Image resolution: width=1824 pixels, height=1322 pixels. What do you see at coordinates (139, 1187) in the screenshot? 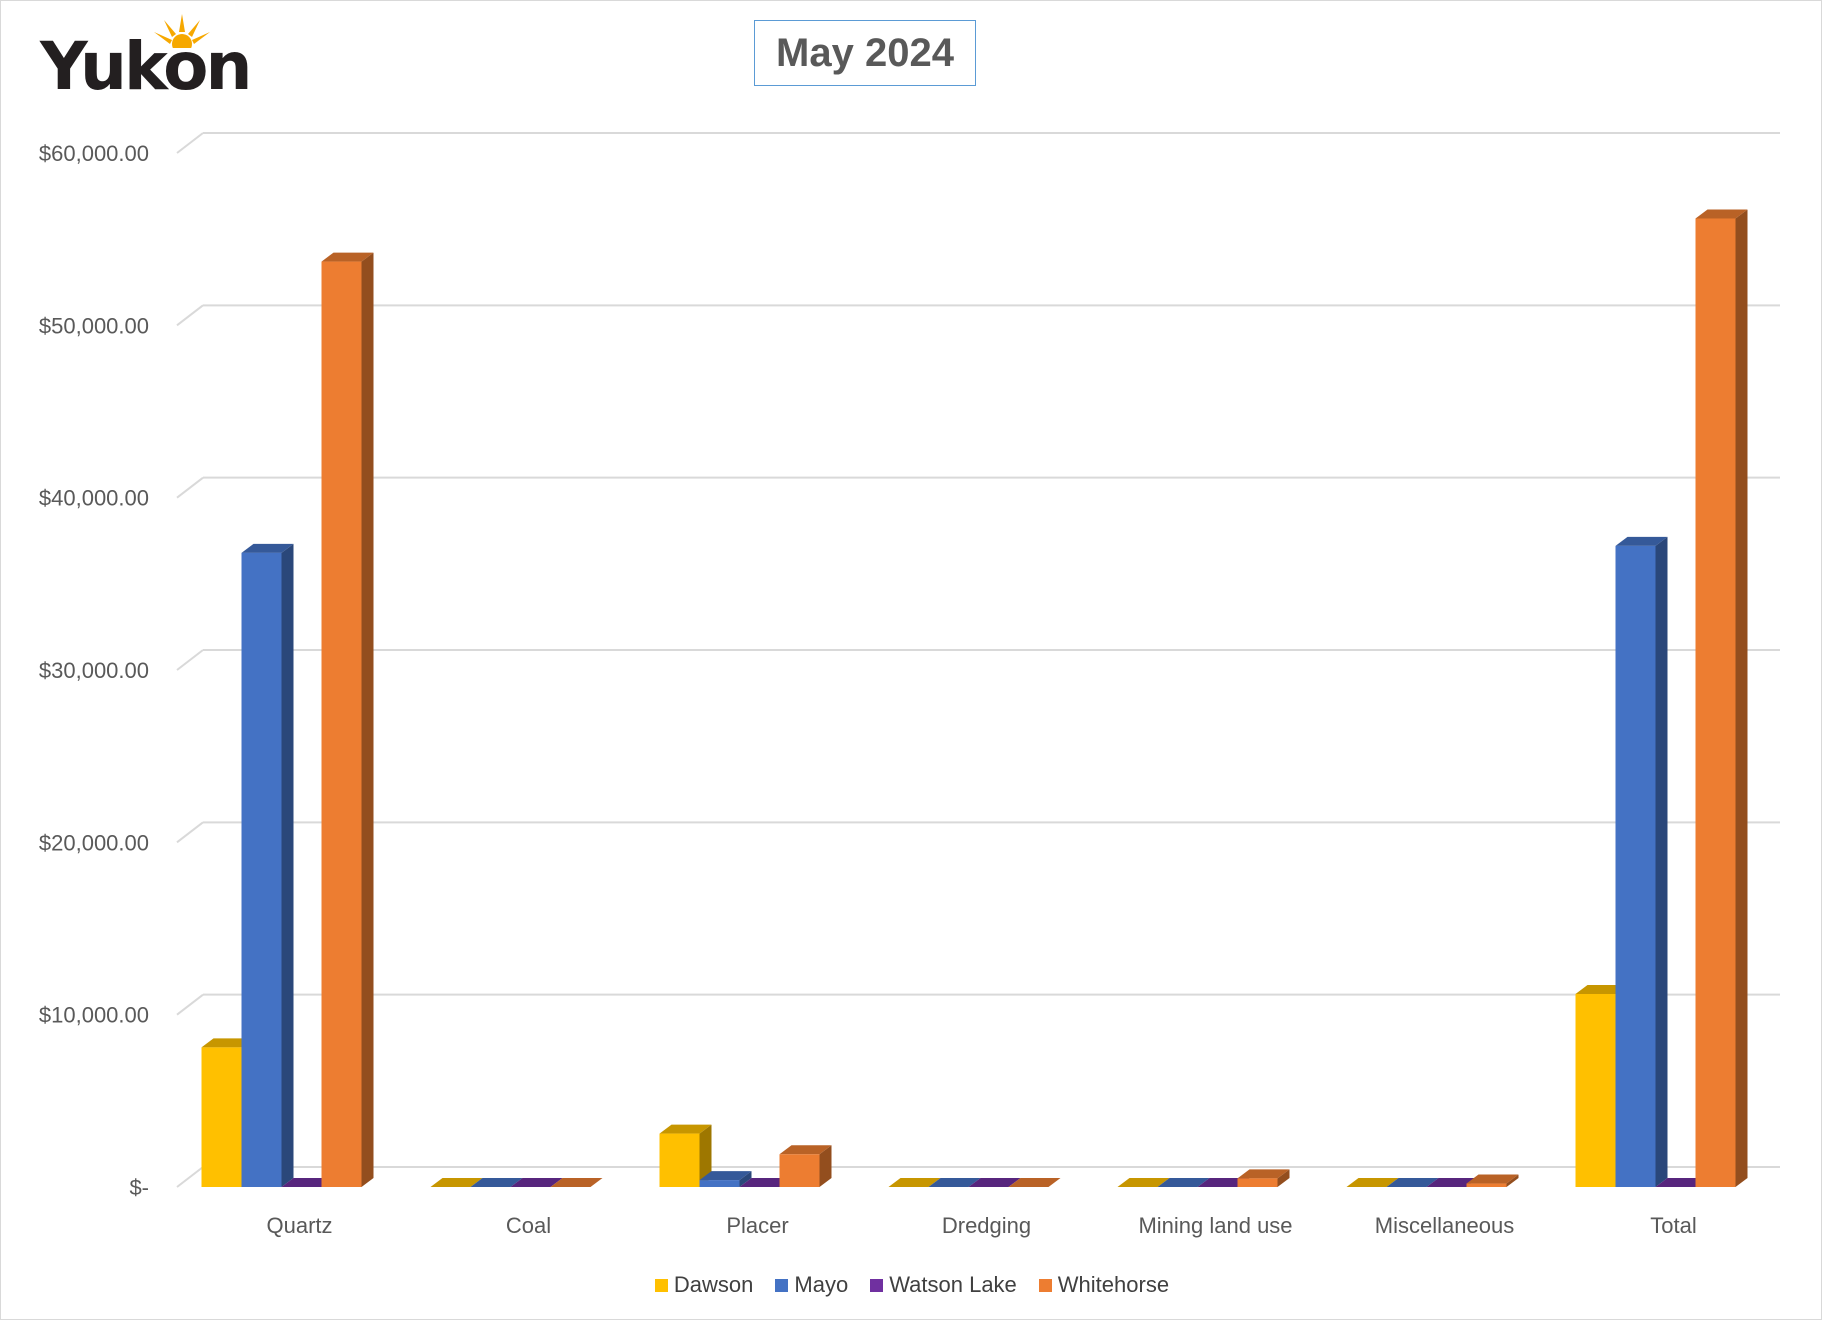
I see `y-tick-label: $-` at bounding box center [139, 1187].